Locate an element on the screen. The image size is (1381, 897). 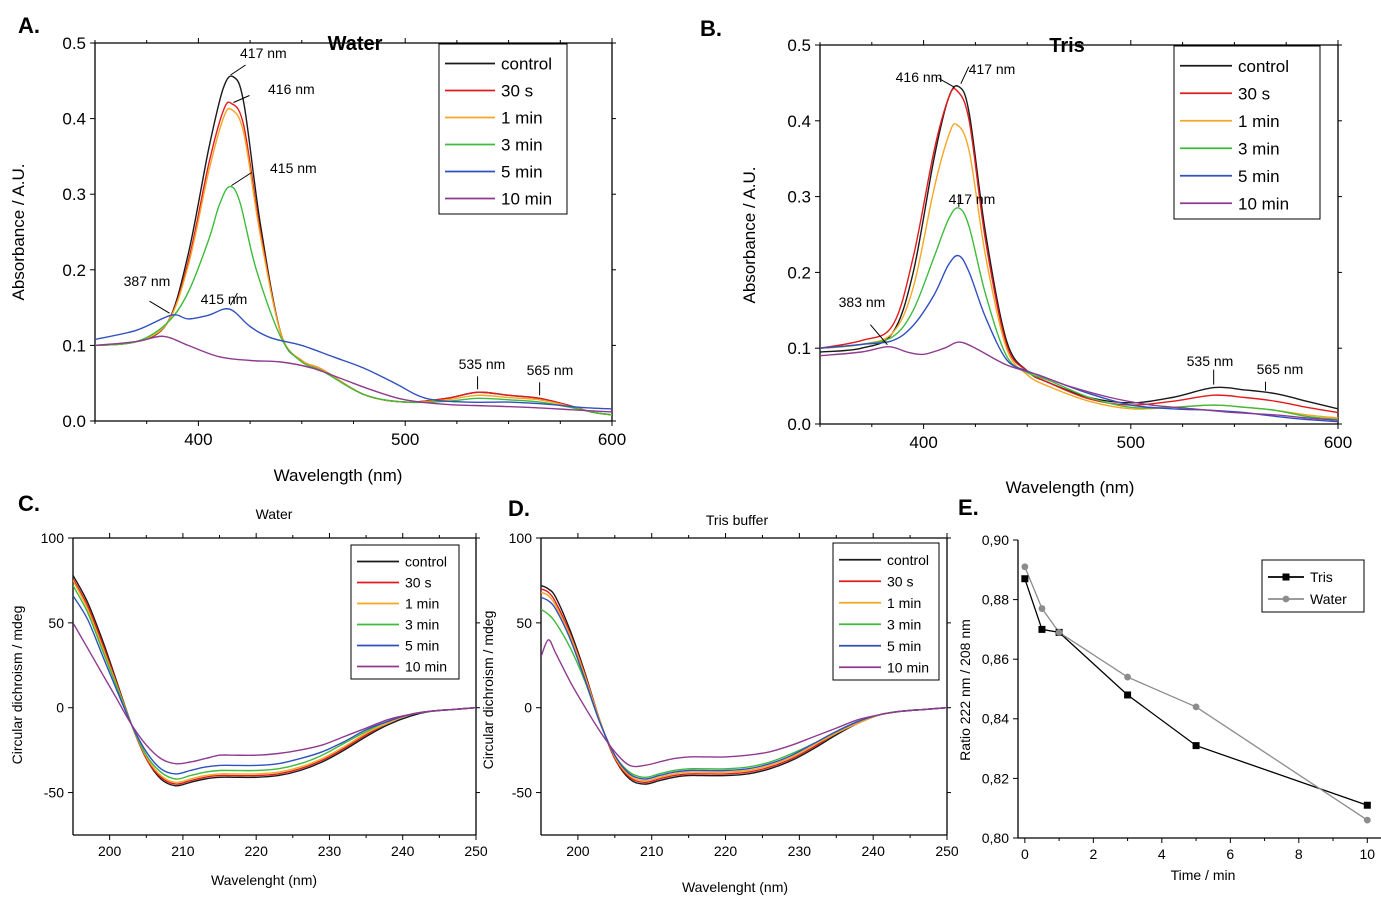
x-tick-label: 200 is located at coordinates (578, 851).